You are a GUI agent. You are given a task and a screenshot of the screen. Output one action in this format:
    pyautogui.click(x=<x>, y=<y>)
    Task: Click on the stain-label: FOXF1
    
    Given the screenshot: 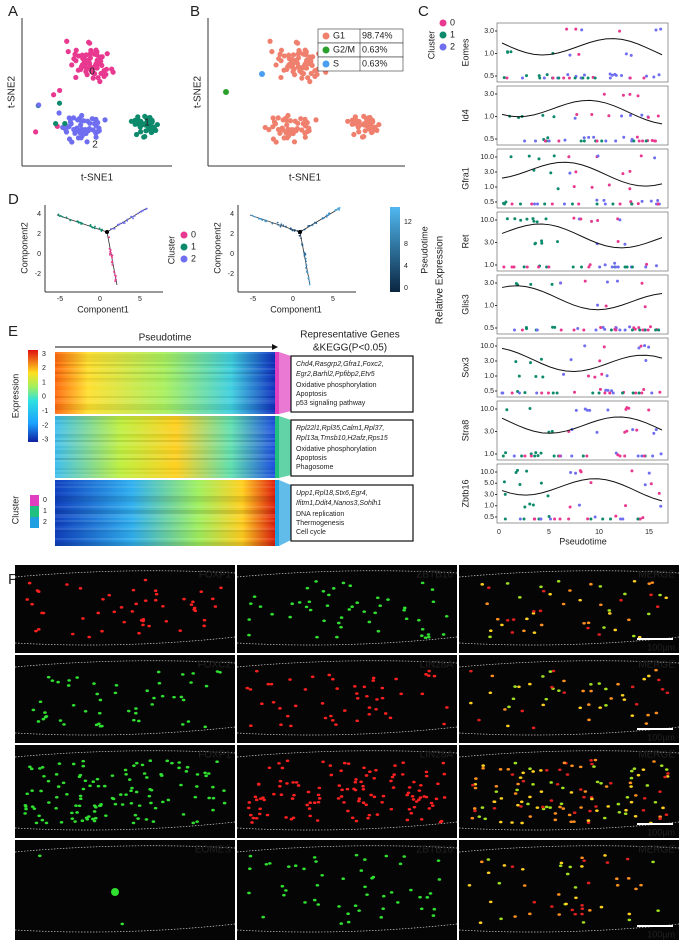 What is the action you would take?
    pyautogui.click(x=215, y=575)
    